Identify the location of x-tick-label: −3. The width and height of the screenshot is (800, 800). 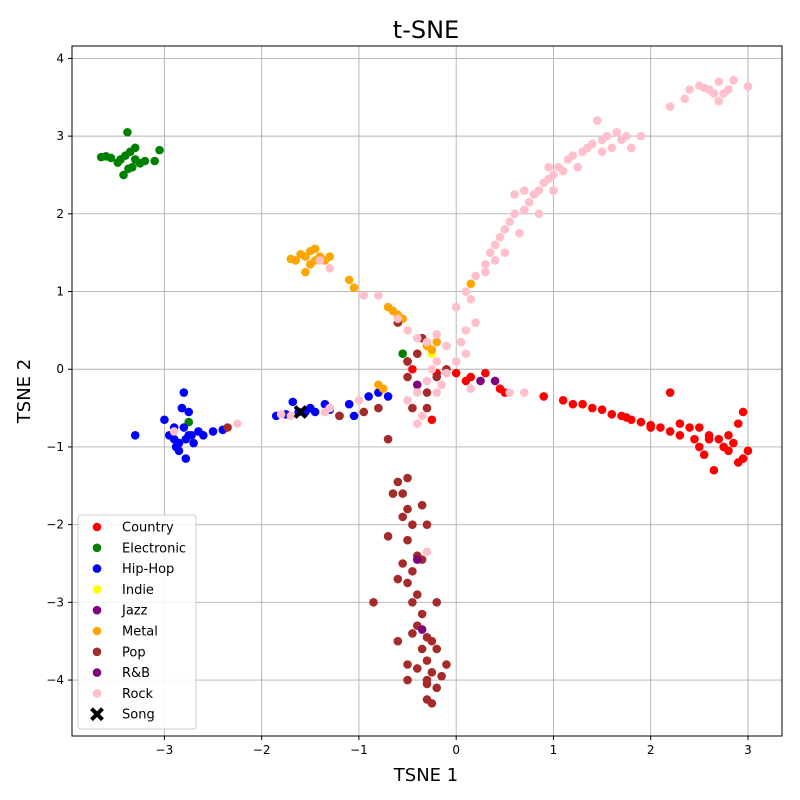
(165, 750).